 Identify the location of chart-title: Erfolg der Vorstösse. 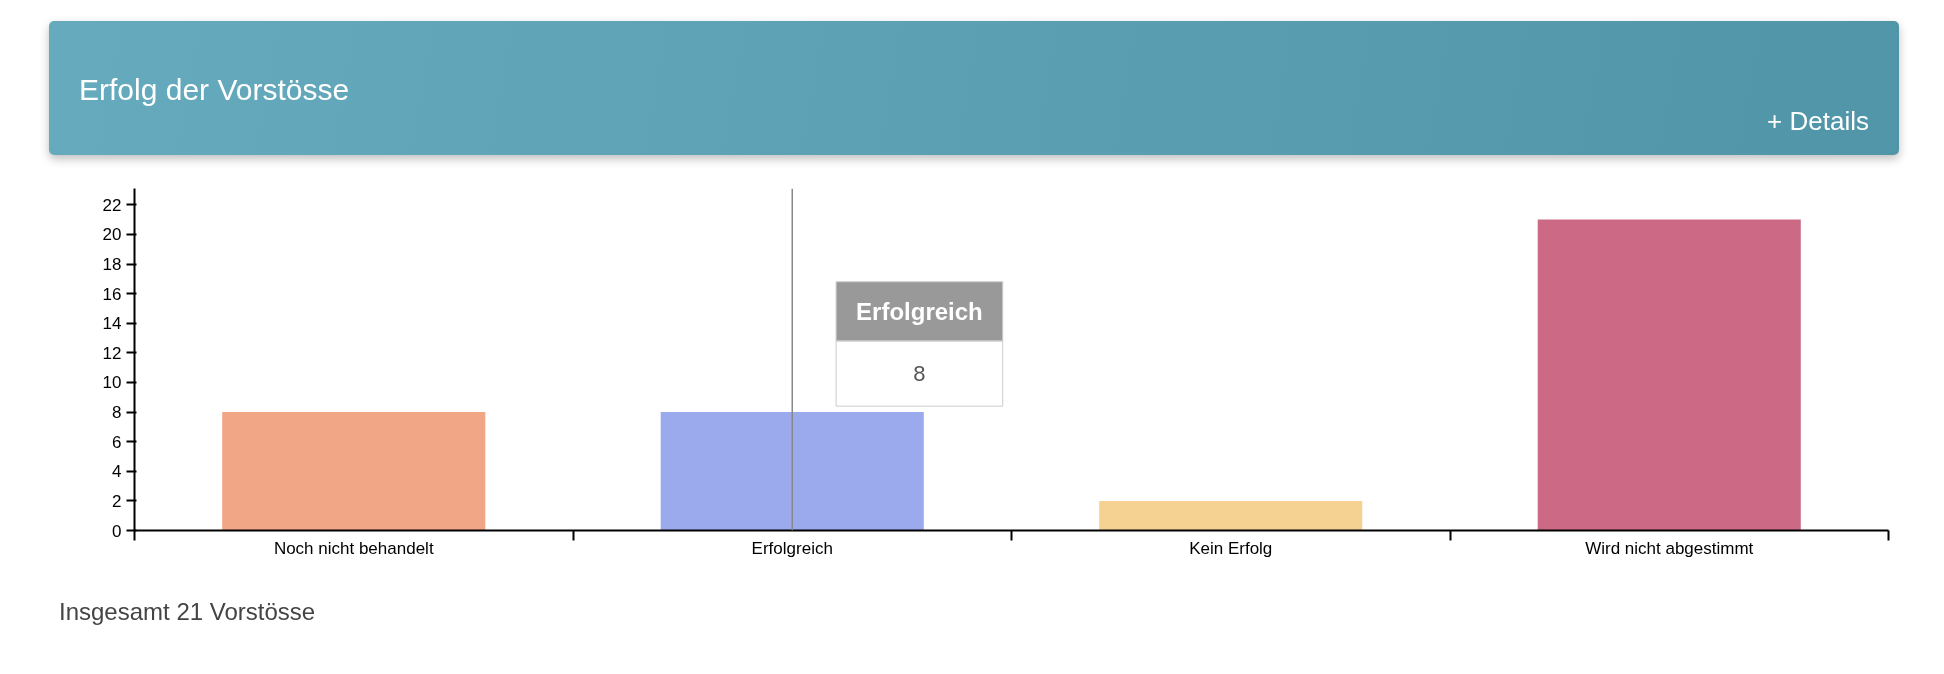
(214, 90).